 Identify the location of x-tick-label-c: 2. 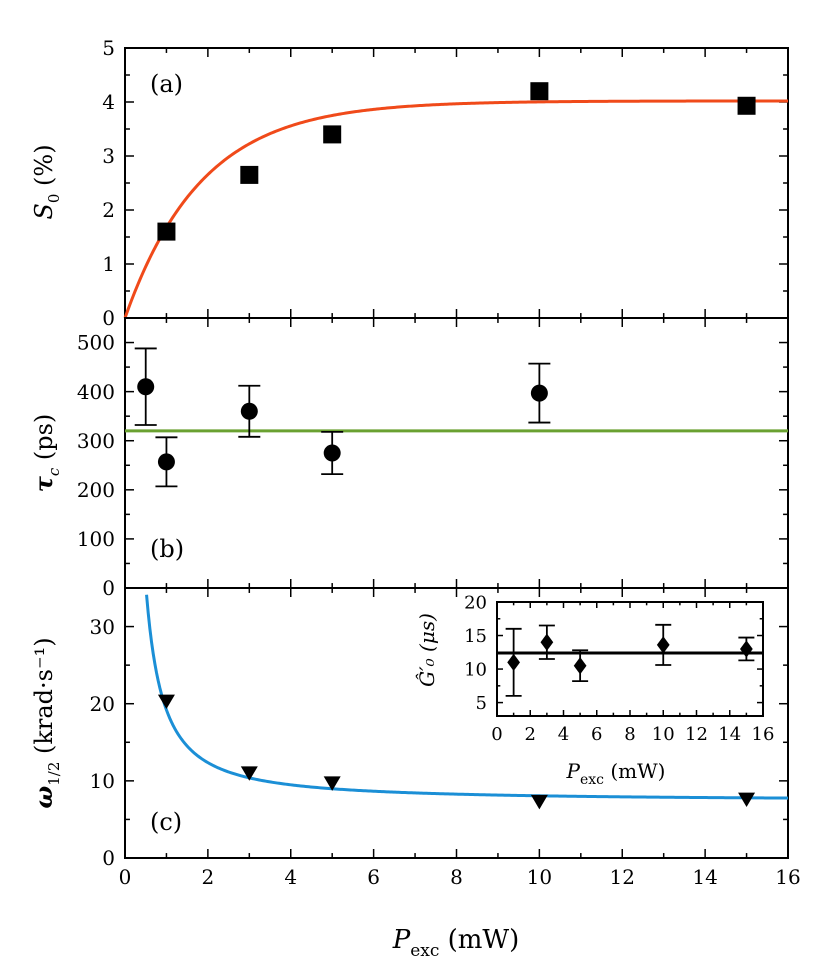
(208, 877).